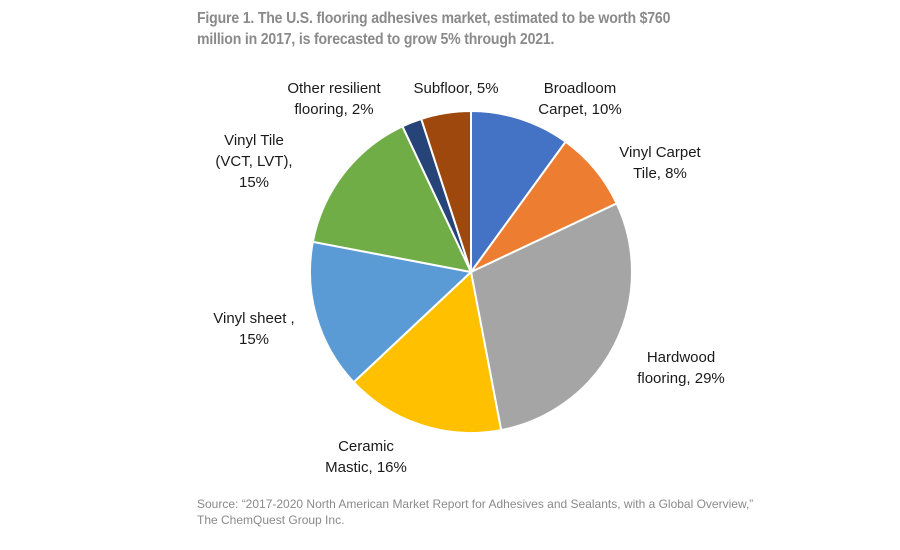 This screenshot has height=550, width=900. Describe the element at coordinates (334, 88) in the screenshot. I see `slice-label-line: Other resilient` at that location.